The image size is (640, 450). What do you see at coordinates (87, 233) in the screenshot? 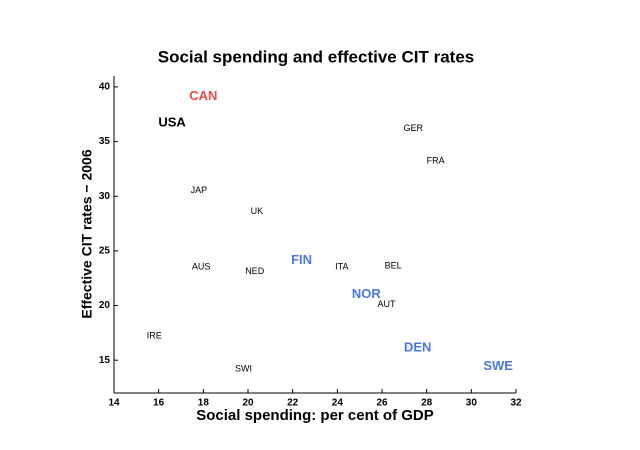
I see `y-axis-label: Effective CIT rates − 2006` at bounding box center [87, 233].